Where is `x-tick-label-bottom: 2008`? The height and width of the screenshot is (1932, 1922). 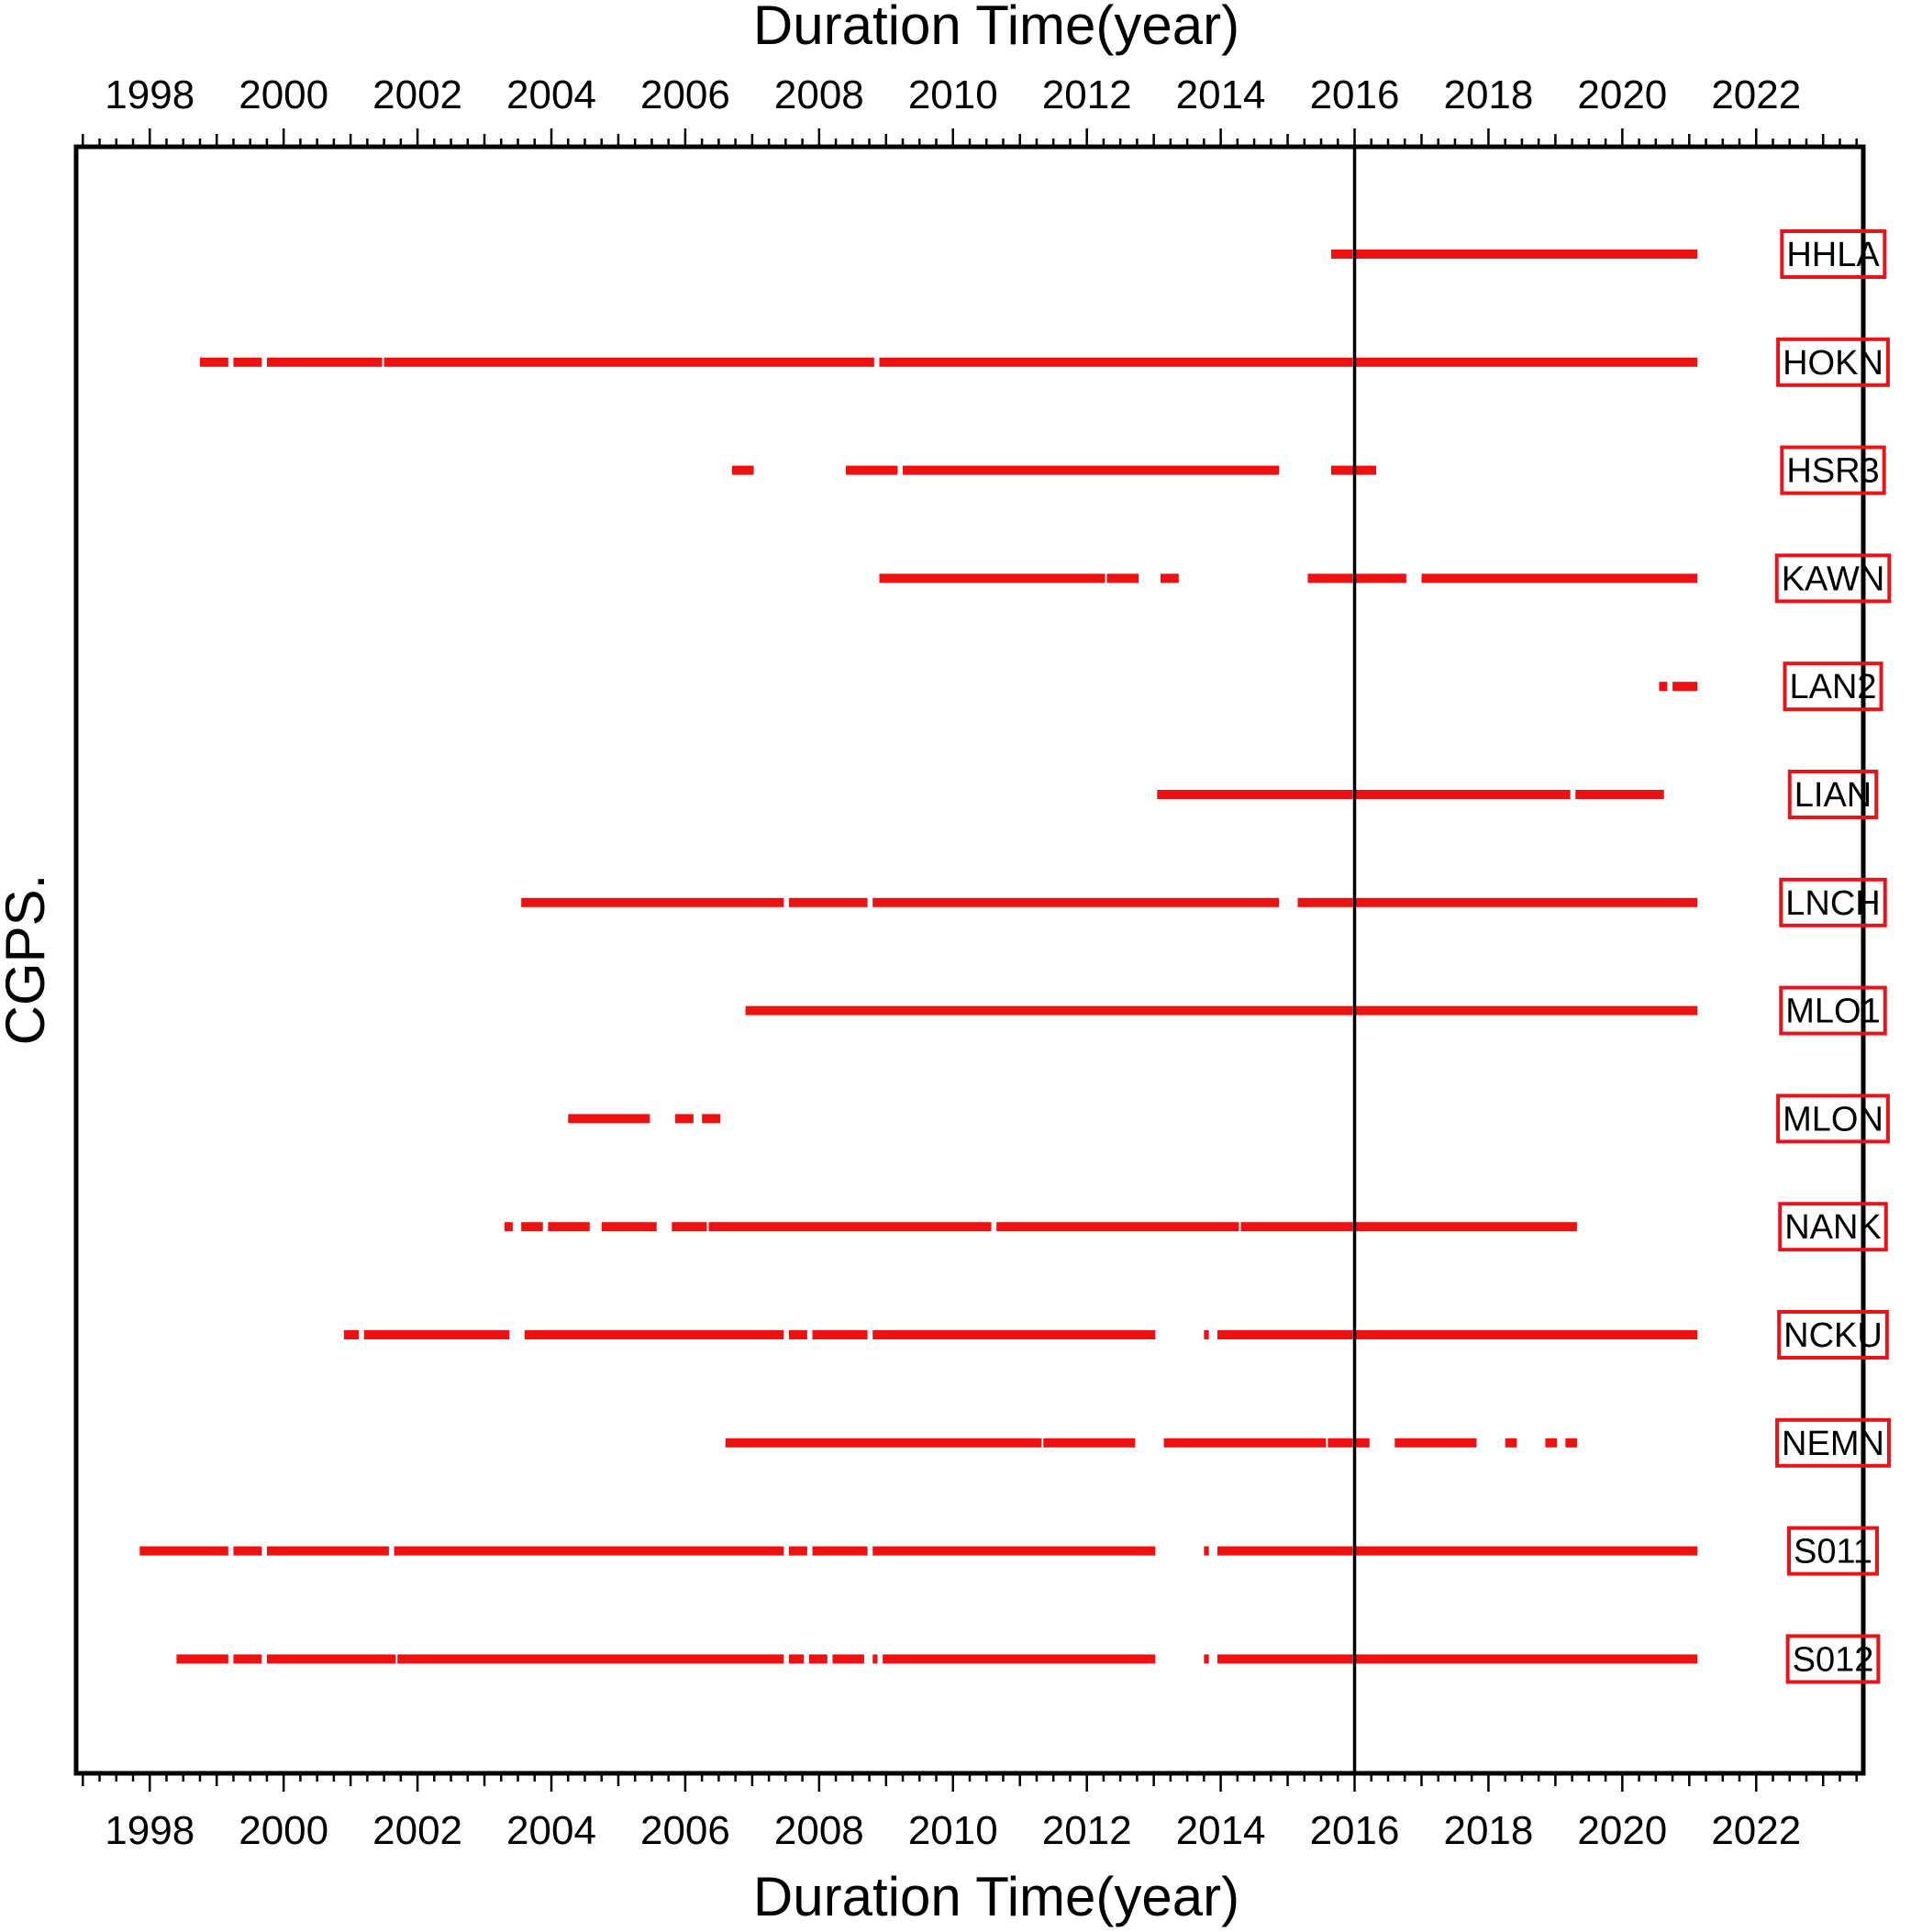
x-tick-label-bottom: 2008 is located at coordinates (819, 1830).